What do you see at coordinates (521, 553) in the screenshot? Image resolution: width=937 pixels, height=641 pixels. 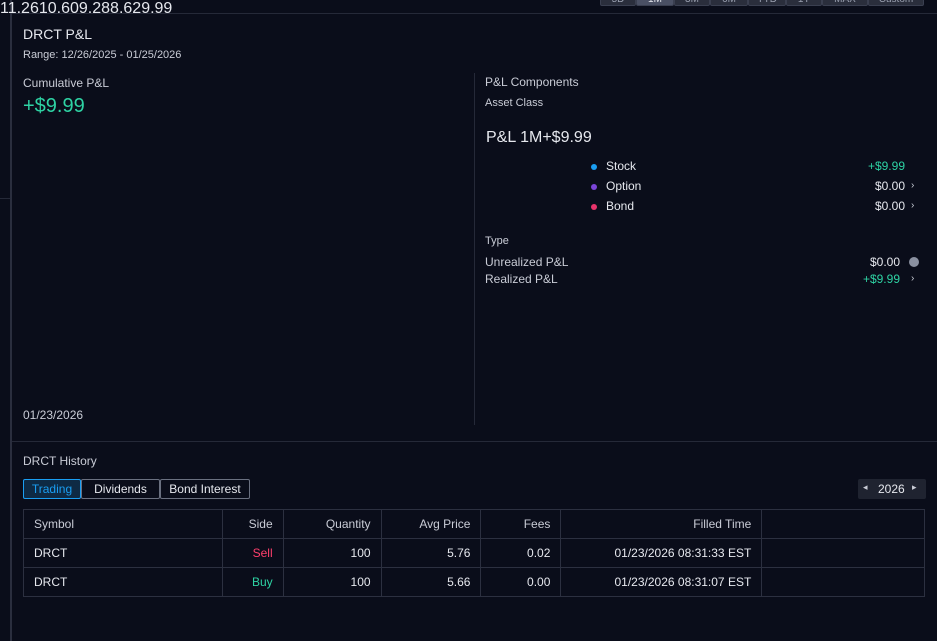 I see `table-cell: 0.02` at bounding box center [521, 553].